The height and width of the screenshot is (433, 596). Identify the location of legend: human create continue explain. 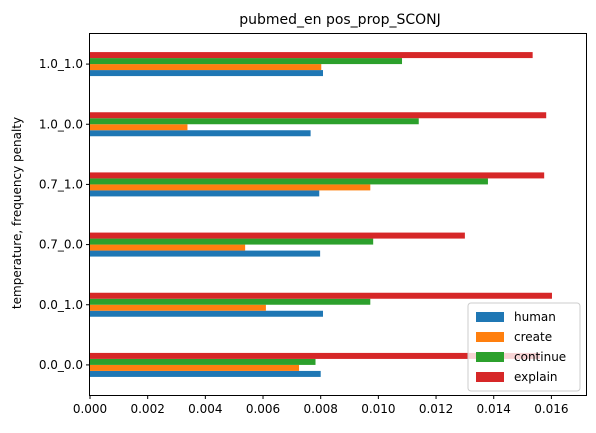
(524, 347).